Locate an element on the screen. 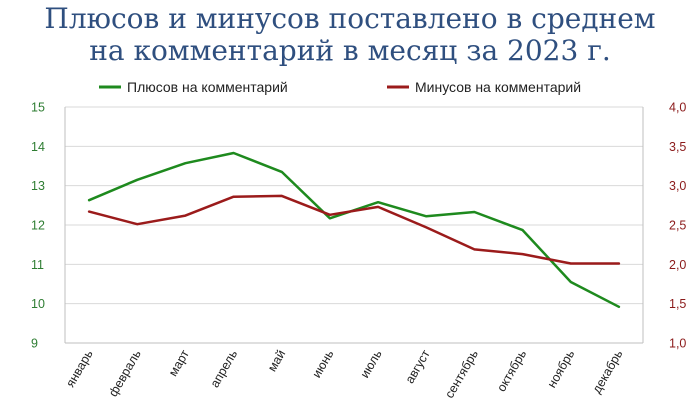 The width and height of the screenshot is (700, 413). y-left-tick-label: 14 is located at coordinates (38, 147).